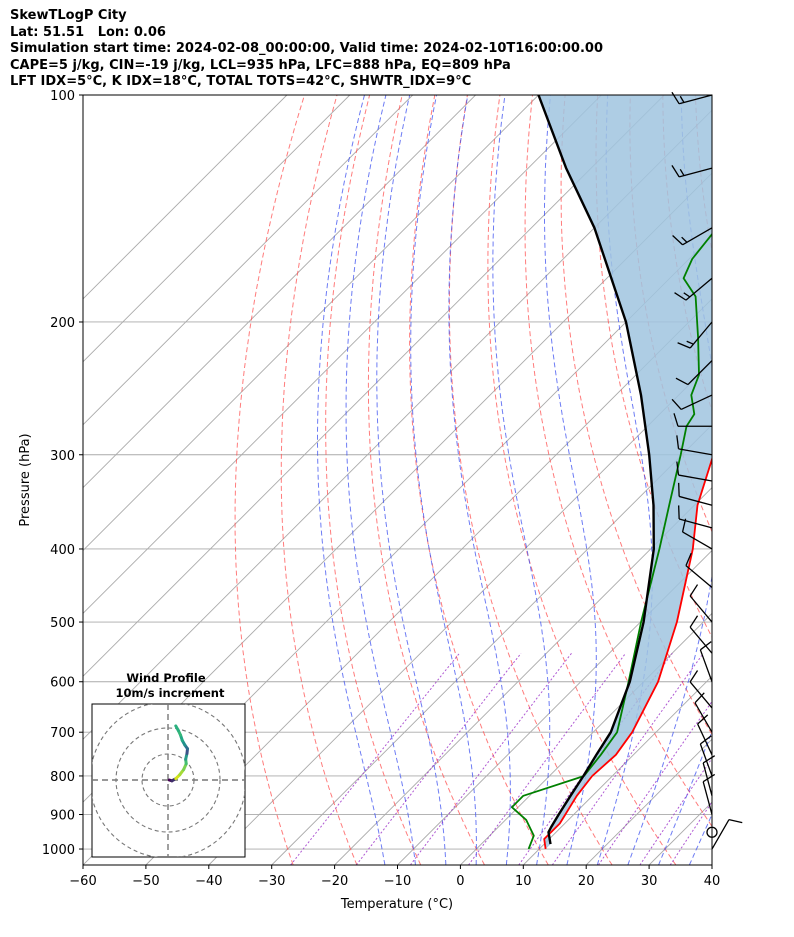 This screenshot has width=794, height=937. I want to click on x-tick-label: −60, so click(82, 881).